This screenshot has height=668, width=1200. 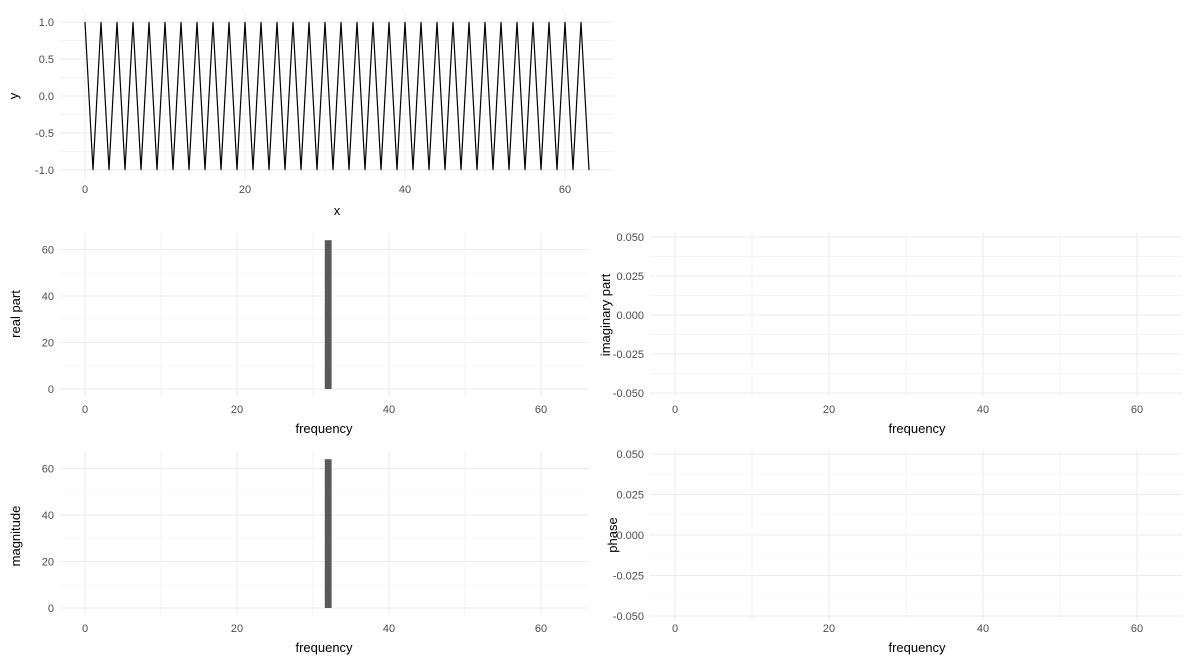 I want to click on y-tick-label: 1.0, so click(x=46, y=23).